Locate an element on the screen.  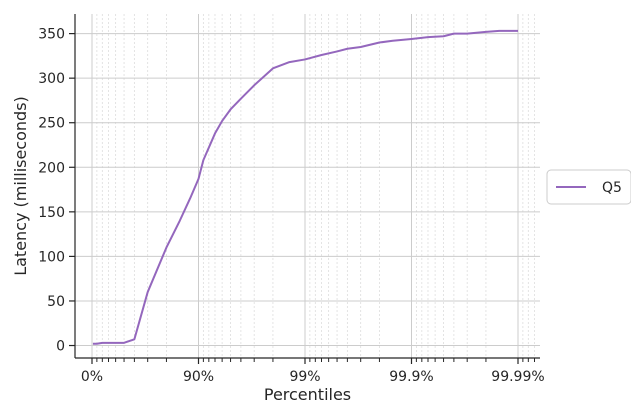
x-tick-label: 90% is located at coordinates (198, 377).